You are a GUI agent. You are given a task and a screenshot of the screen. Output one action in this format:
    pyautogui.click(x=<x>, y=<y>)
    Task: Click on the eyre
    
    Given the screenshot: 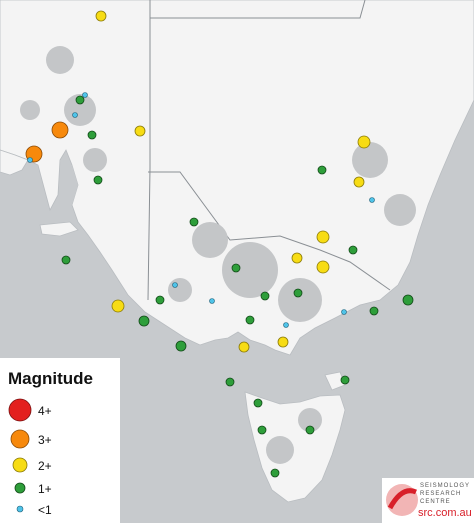 What is the action you would take?
    pyautogui.click(x=14, y=162)
    